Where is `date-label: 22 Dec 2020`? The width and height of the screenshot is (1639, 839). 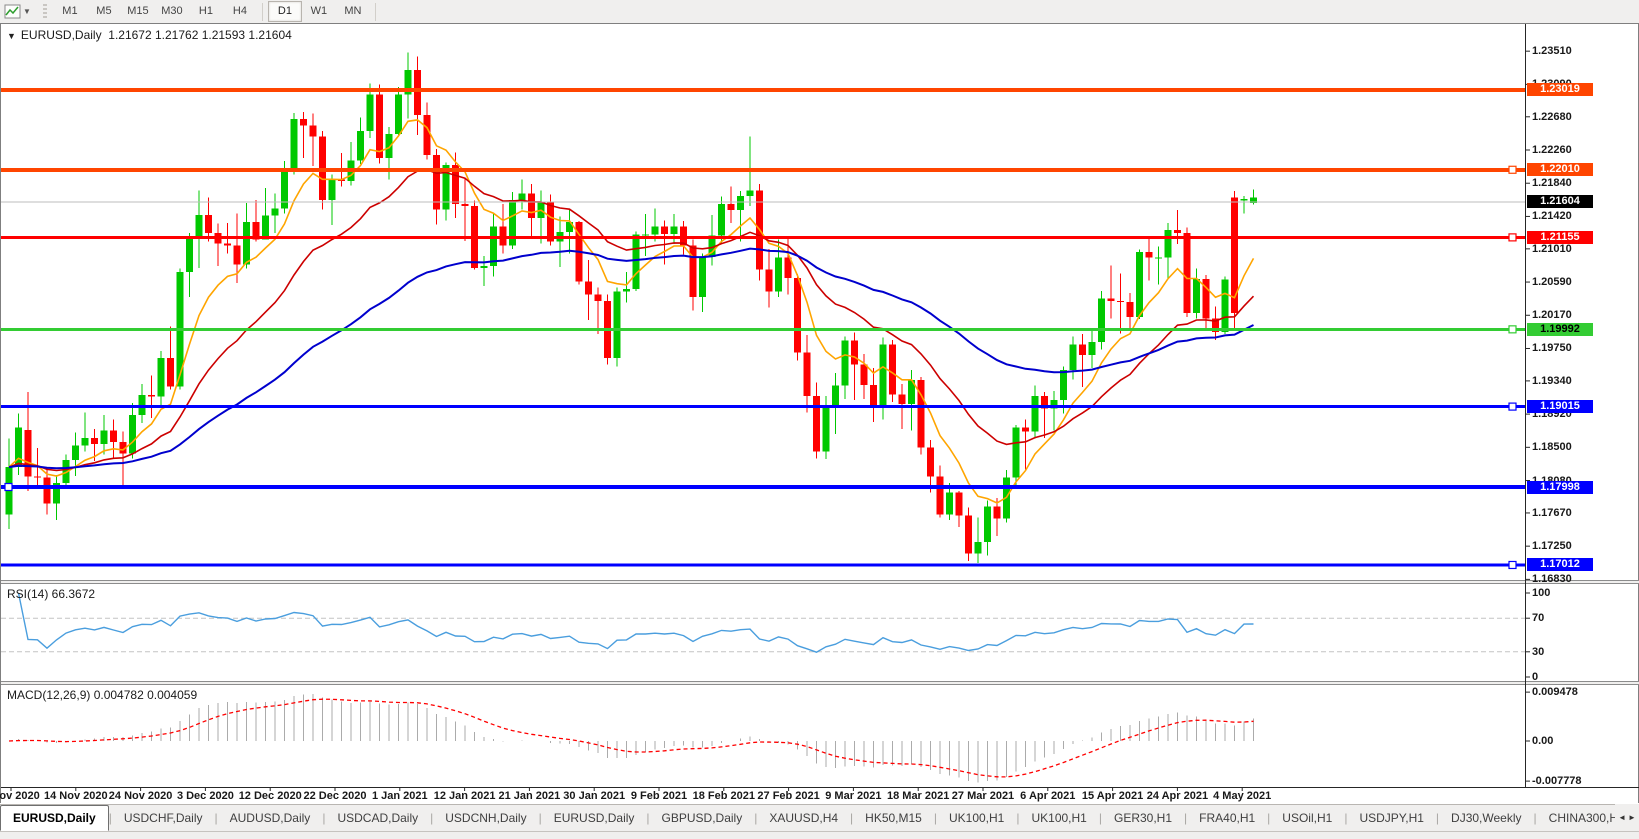 date-label: 22 Dec 2020 is located at coordinates (335, 796).